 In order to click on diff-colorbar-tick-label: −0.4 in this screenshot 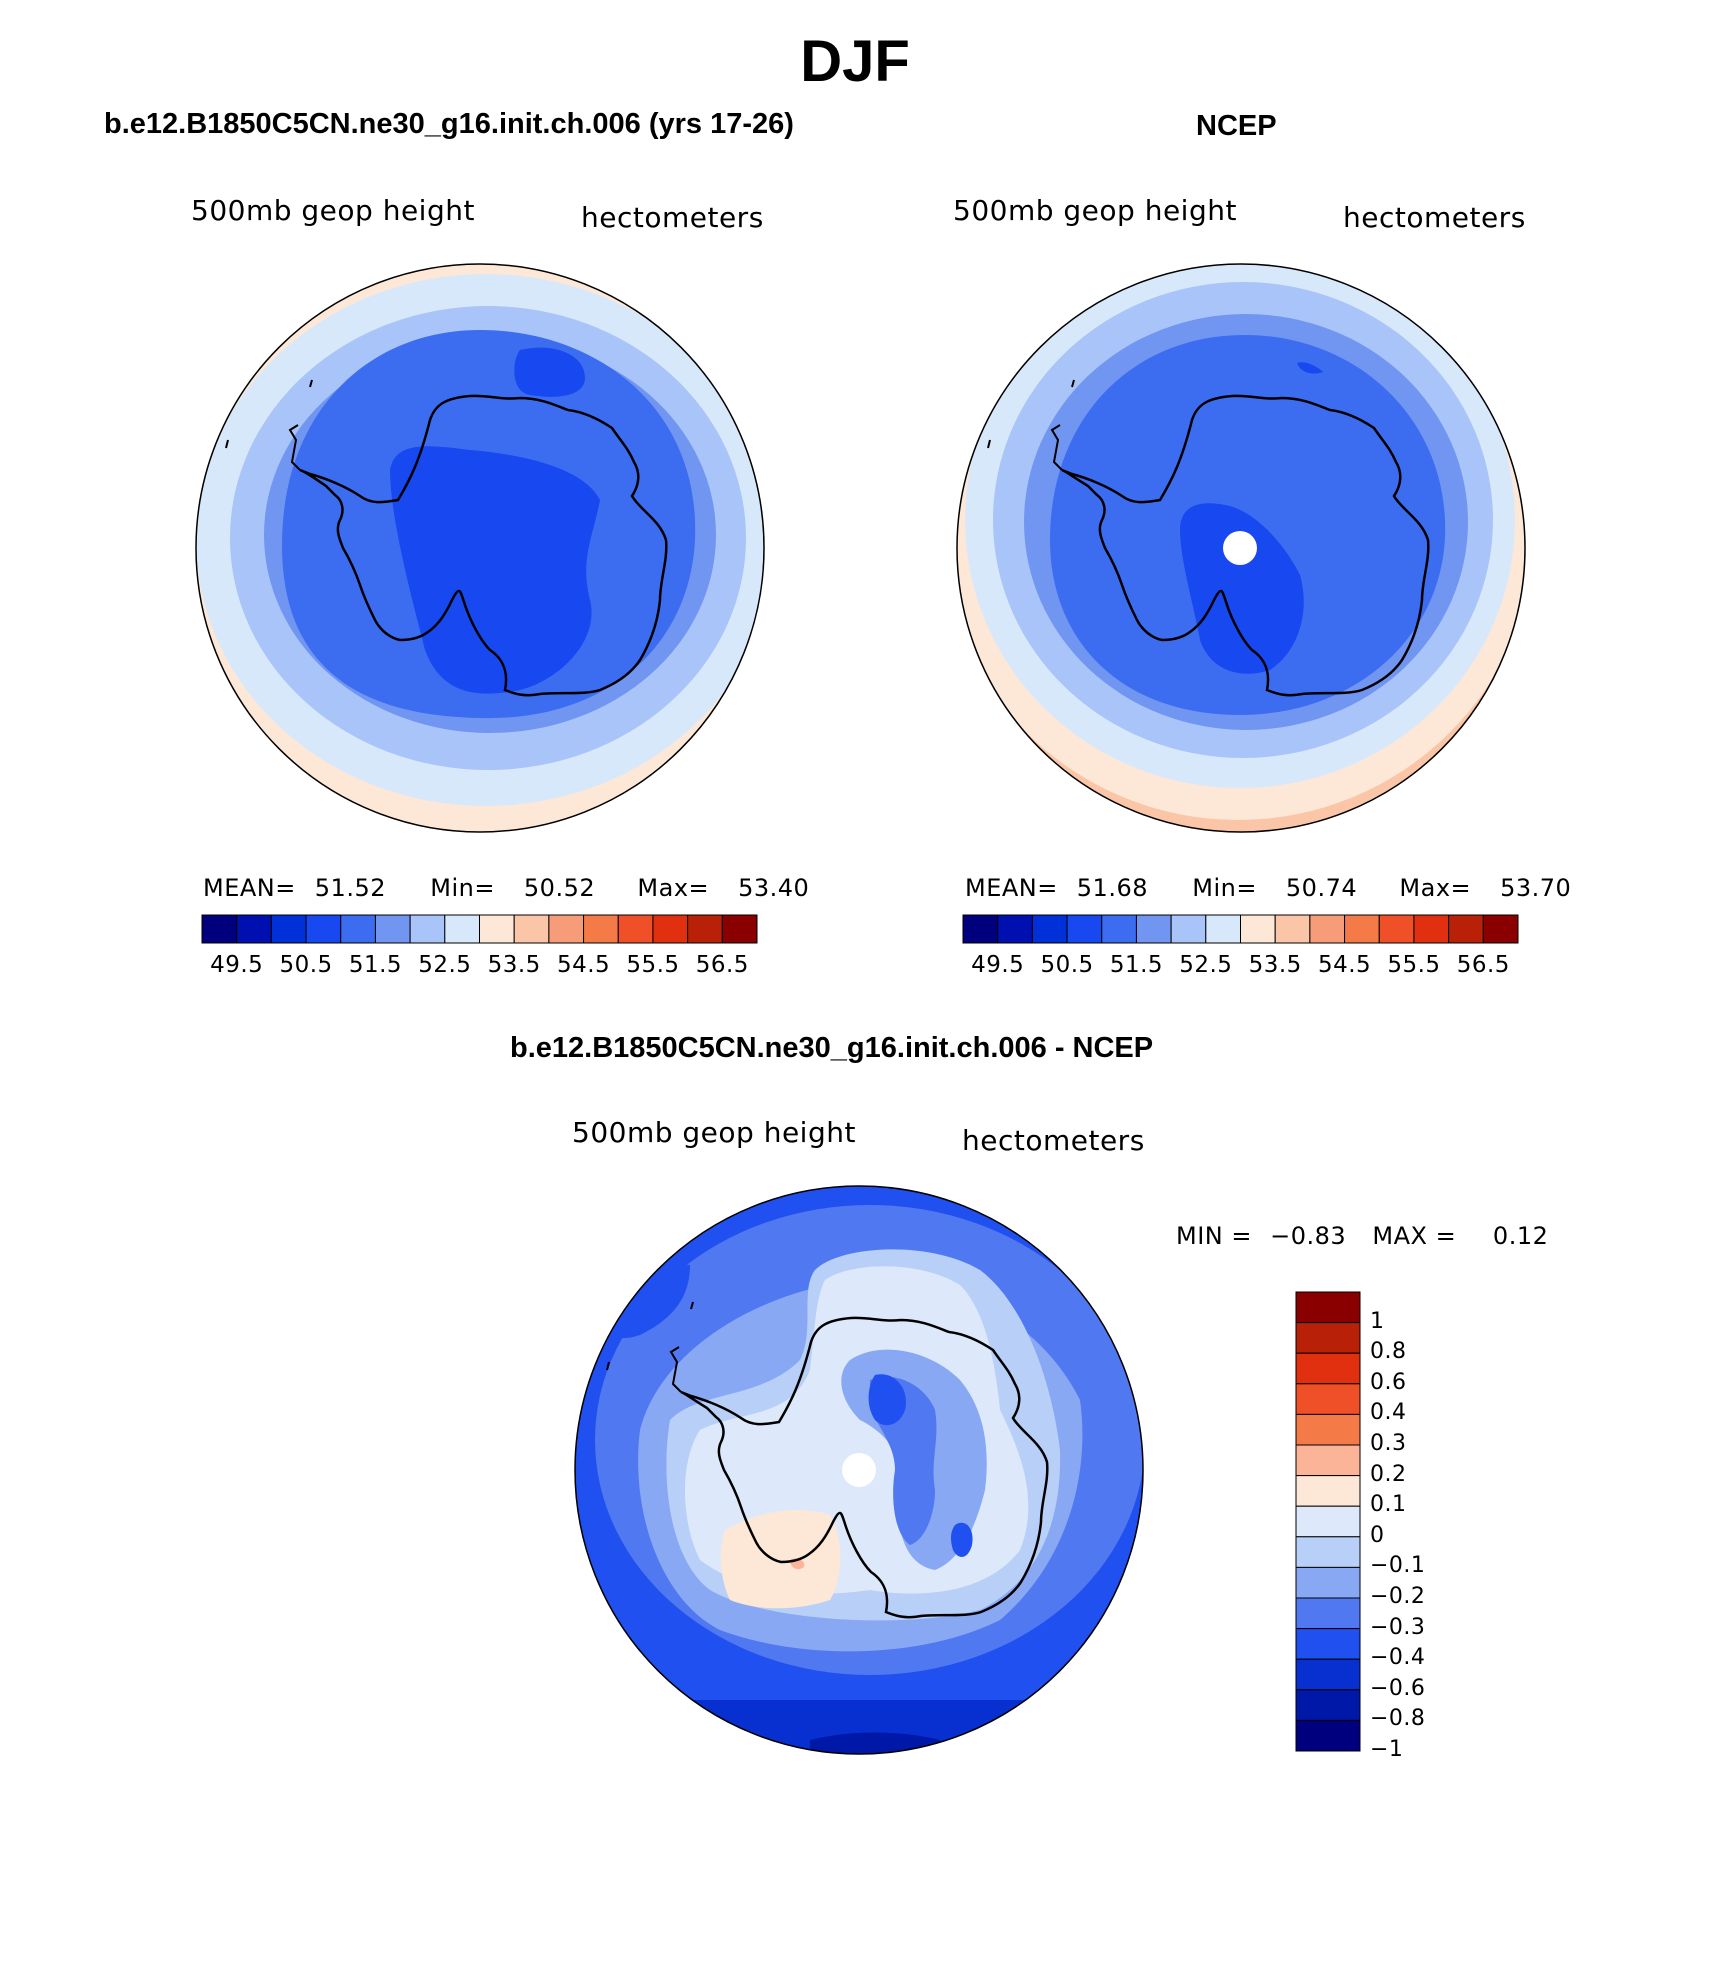, I will do `click(1398, 1658)`.